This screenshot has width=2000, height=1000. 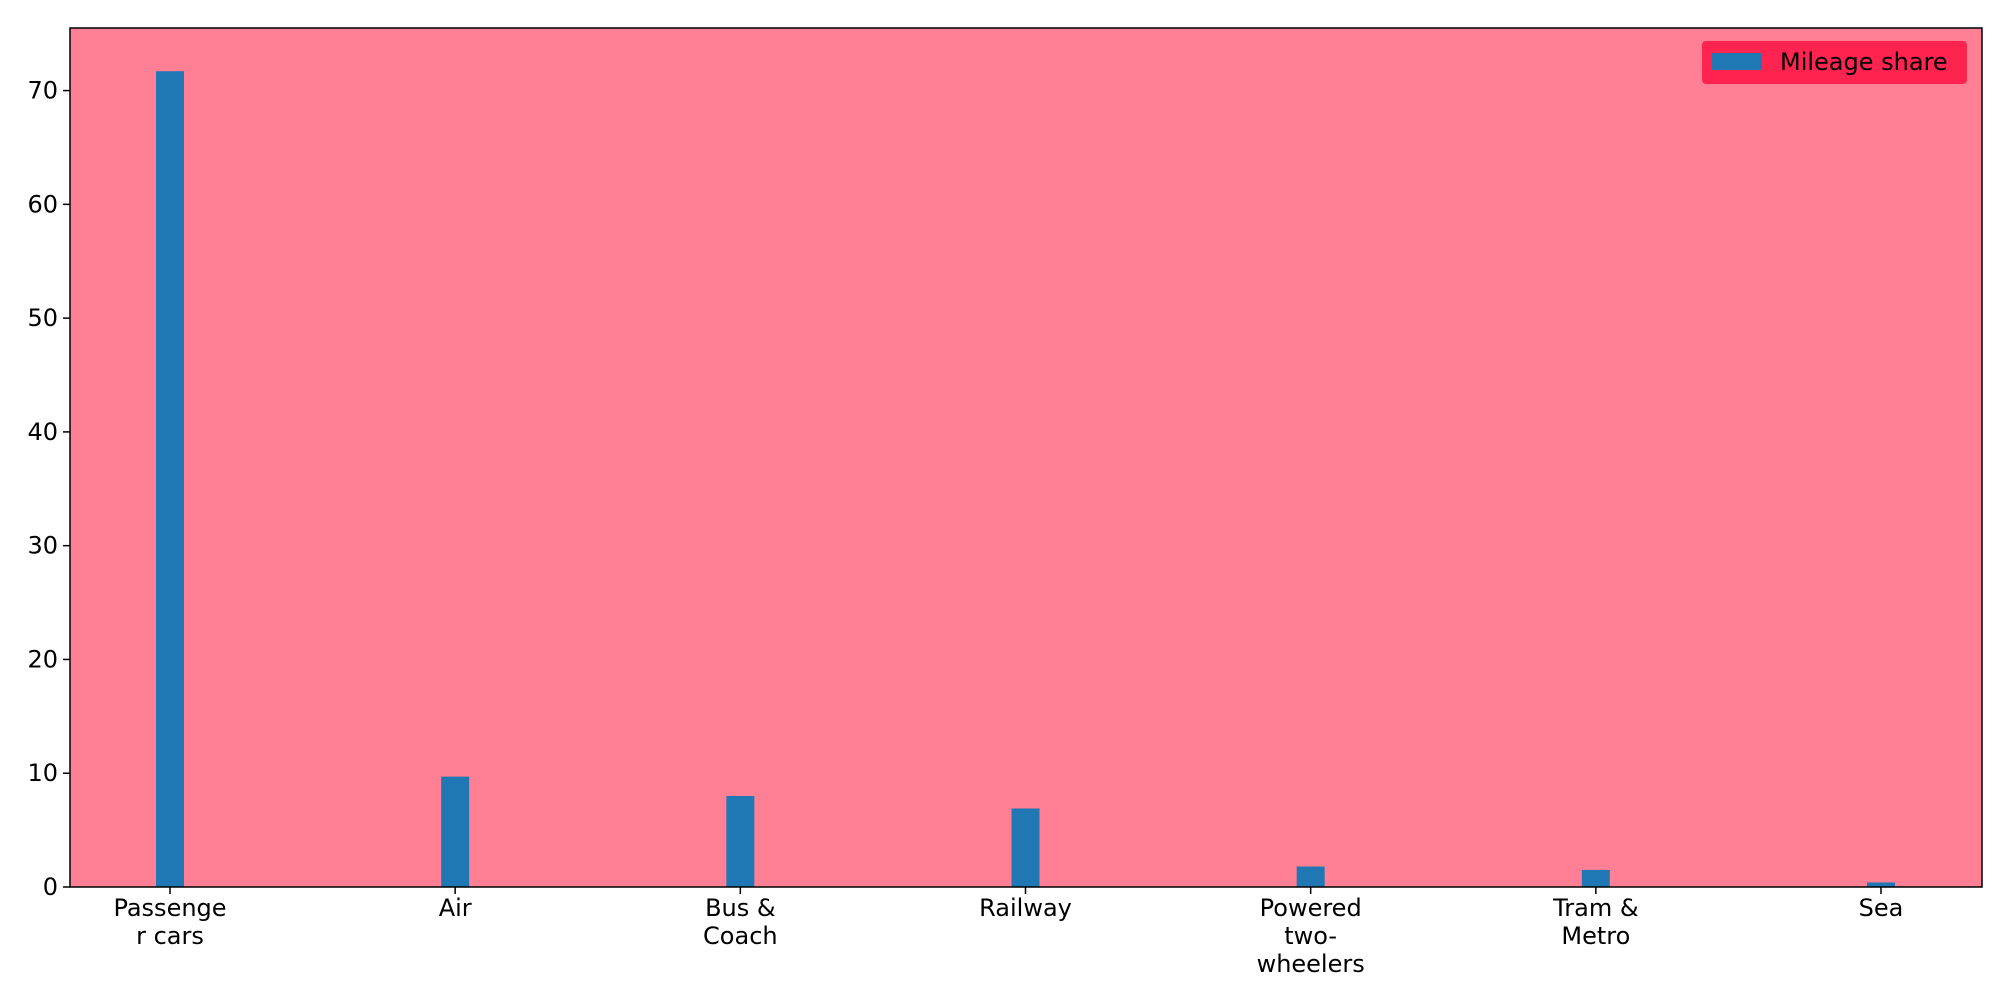 What do you see at coordinates (42, 91) in the screenshot?
I see `y-tick-label-7: 70` at bounding box center [42, 91].